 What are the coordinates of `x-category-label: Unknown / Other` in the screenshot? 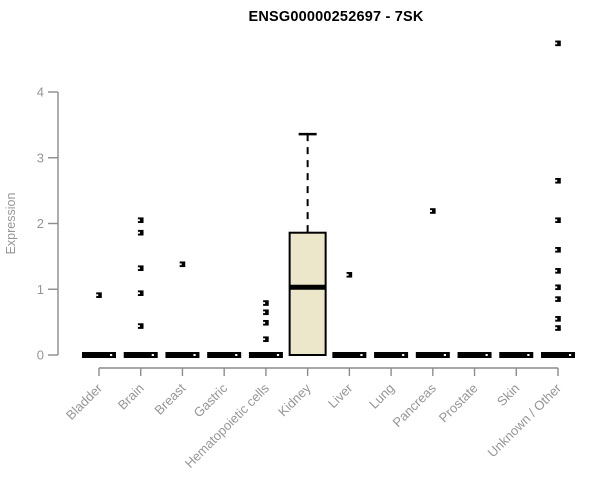 It's located at (525, 420).